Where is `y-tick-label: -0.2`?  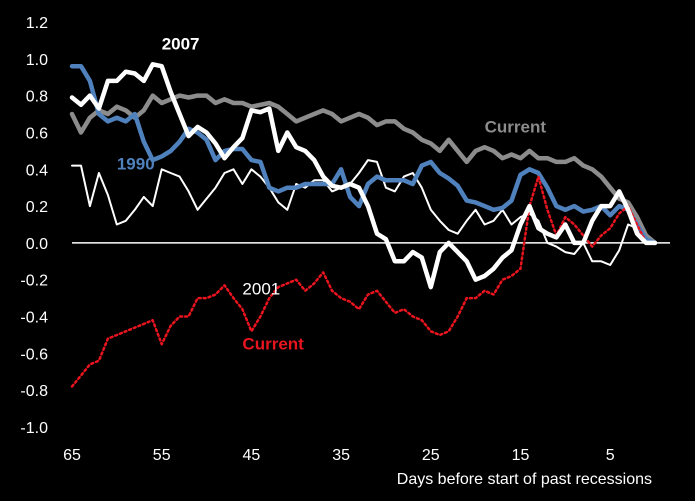 y-tick-label: -0.2 is located at coordinates (34, 281).